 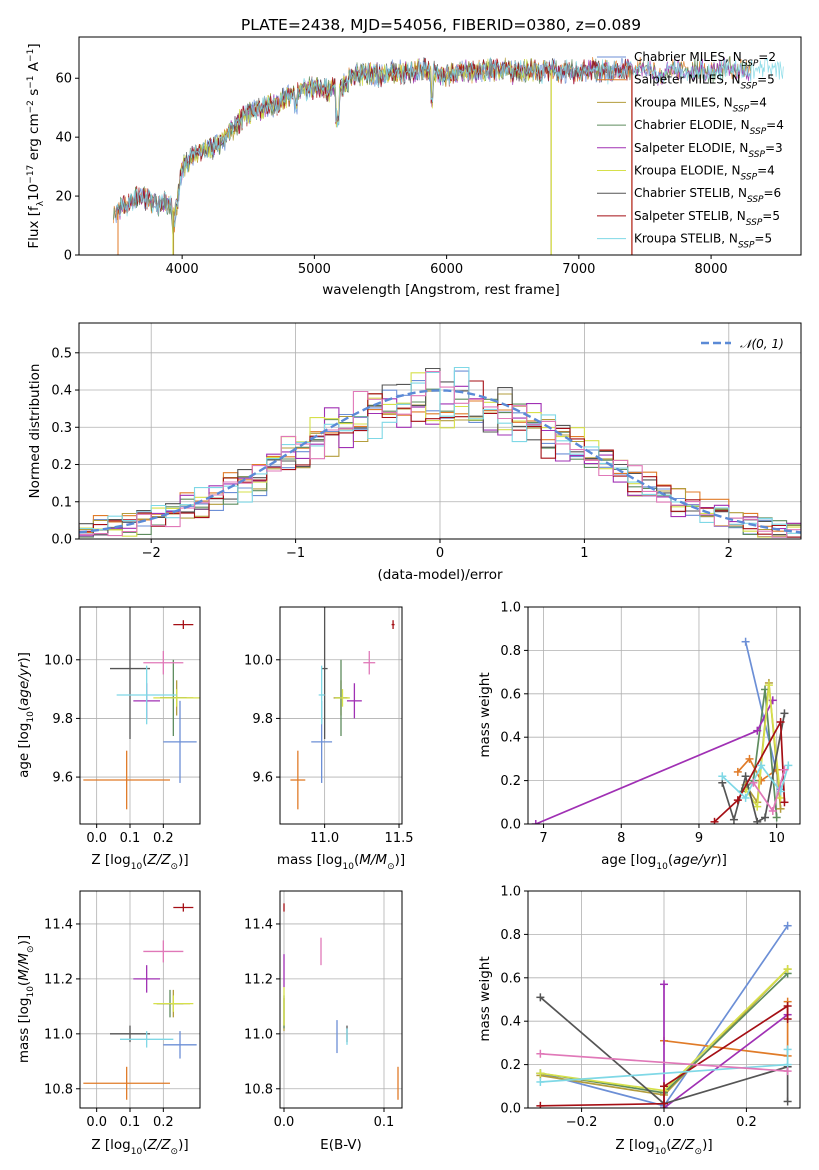 What do you see at coordinates (440, 461) in the screenshot?
I see `gaussian-curve` at bounding box center [440, 461].